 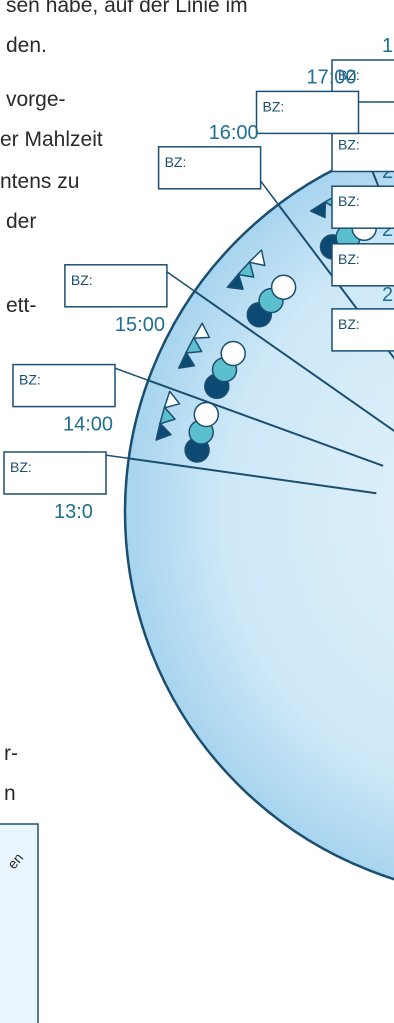 What do you see at coordinates (21, 305) in the screenshot?
I see `text-line-7: ett-` at bounding box center [21, 305].